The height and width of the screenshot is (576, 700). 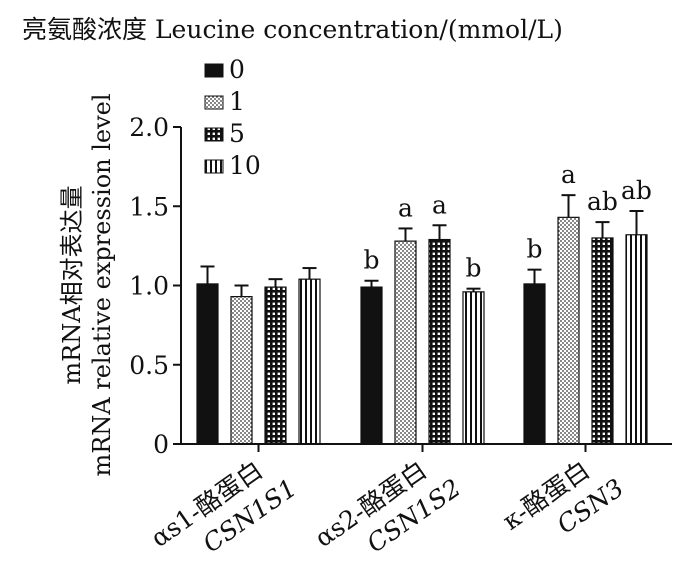 I want to click on y-tick-label: 0.5, so click(x=149, y=365).